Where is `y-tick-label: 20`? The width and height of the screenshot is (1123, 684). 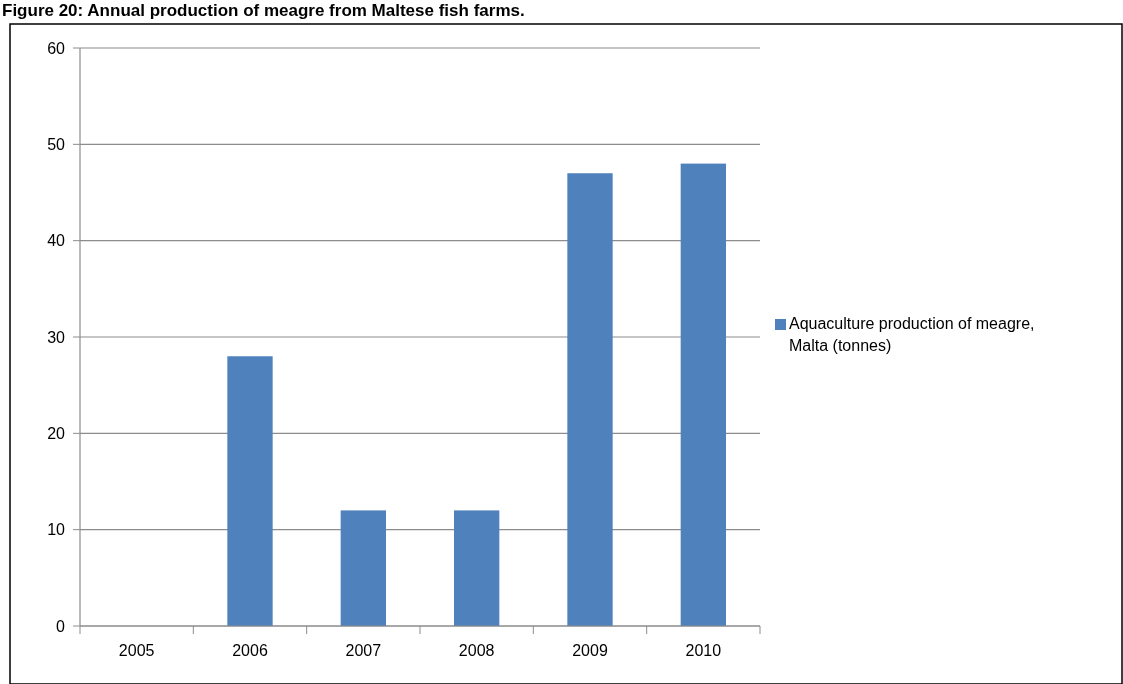 y-tick-label: 20 is located at coordinates (56, 433).